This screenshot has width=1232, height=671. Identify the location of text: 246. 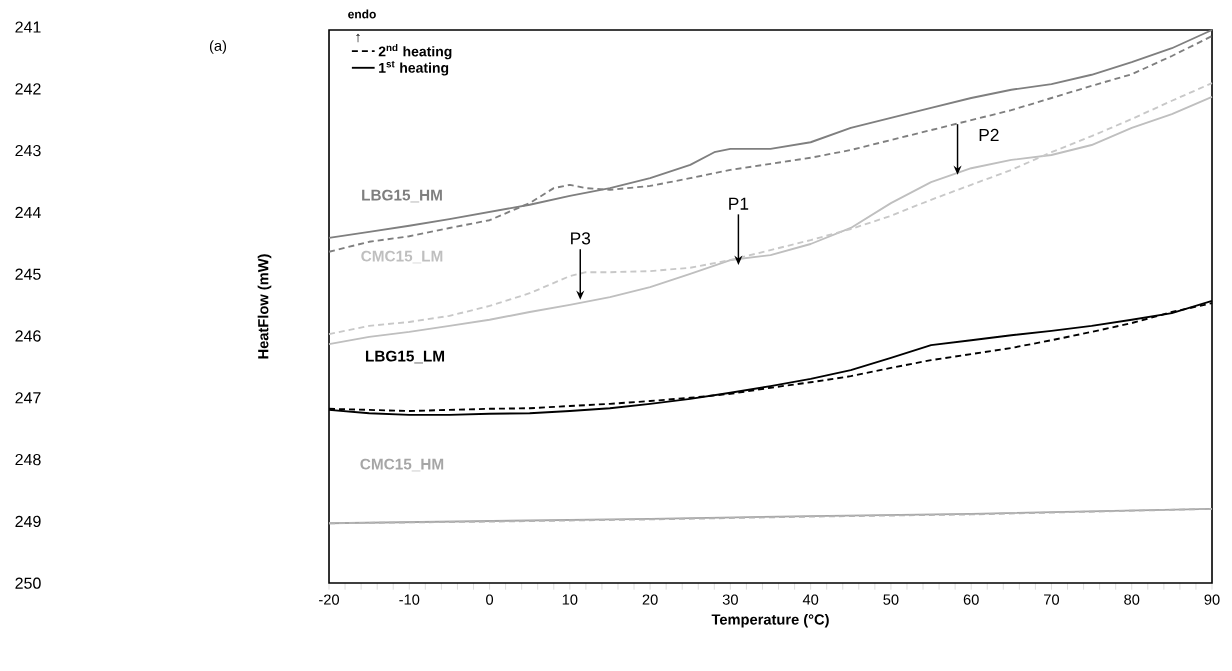
(28, 336).